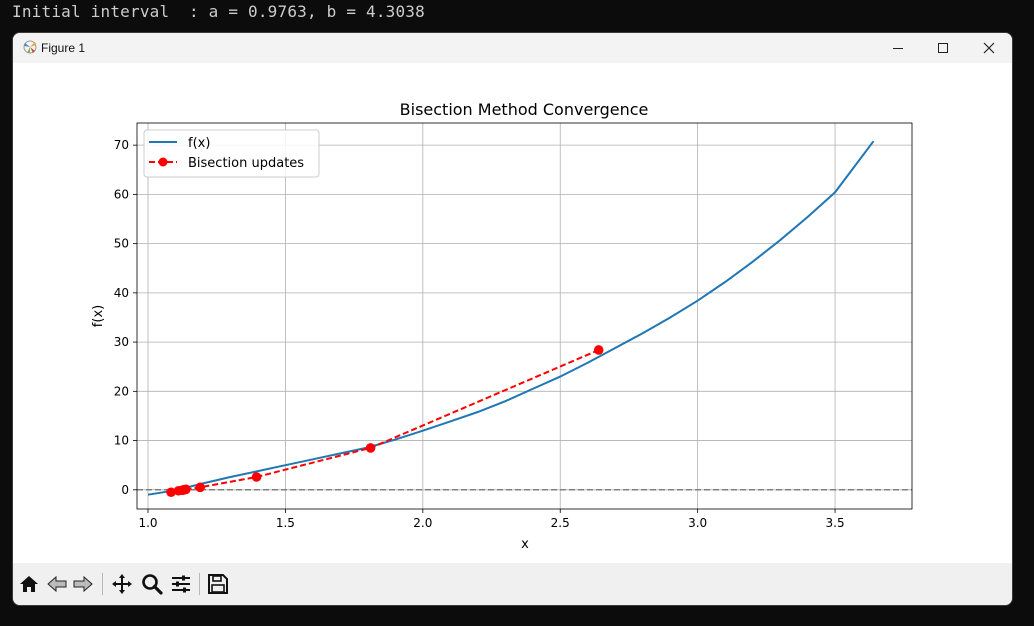  Describe the element at coordinates (560, 523) in the screenshot. I see `x-tick-label: 2.5` at that location.